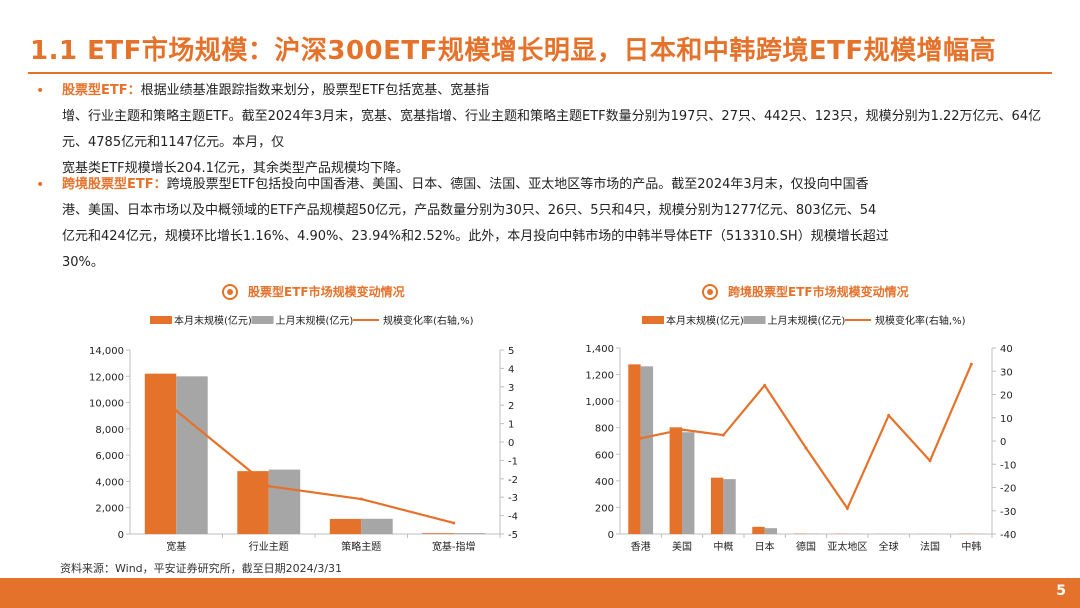  Describe the element at coordinates (361, 546) in the screenshot. I see `x-axis-tick-label: 策略主题` at that location.